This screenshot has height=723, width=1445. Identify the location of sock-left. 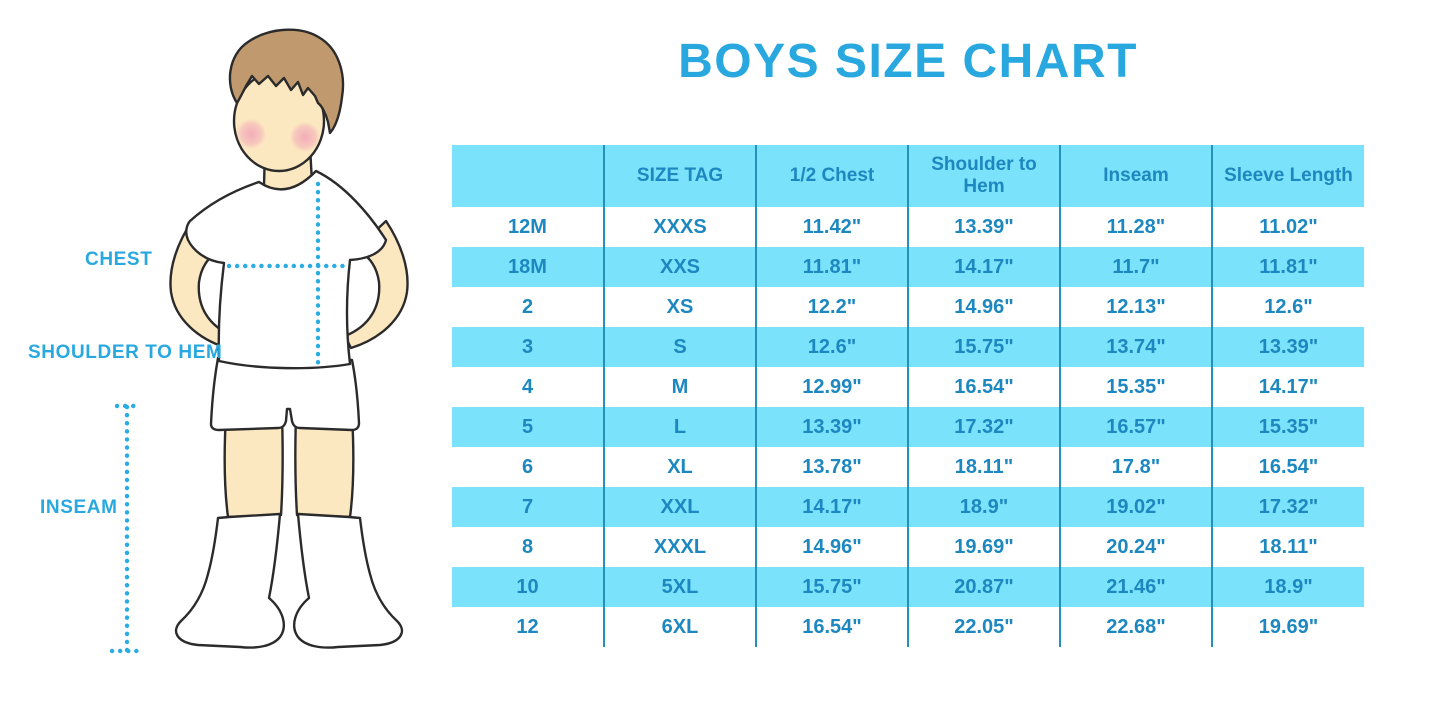
(230, 580).